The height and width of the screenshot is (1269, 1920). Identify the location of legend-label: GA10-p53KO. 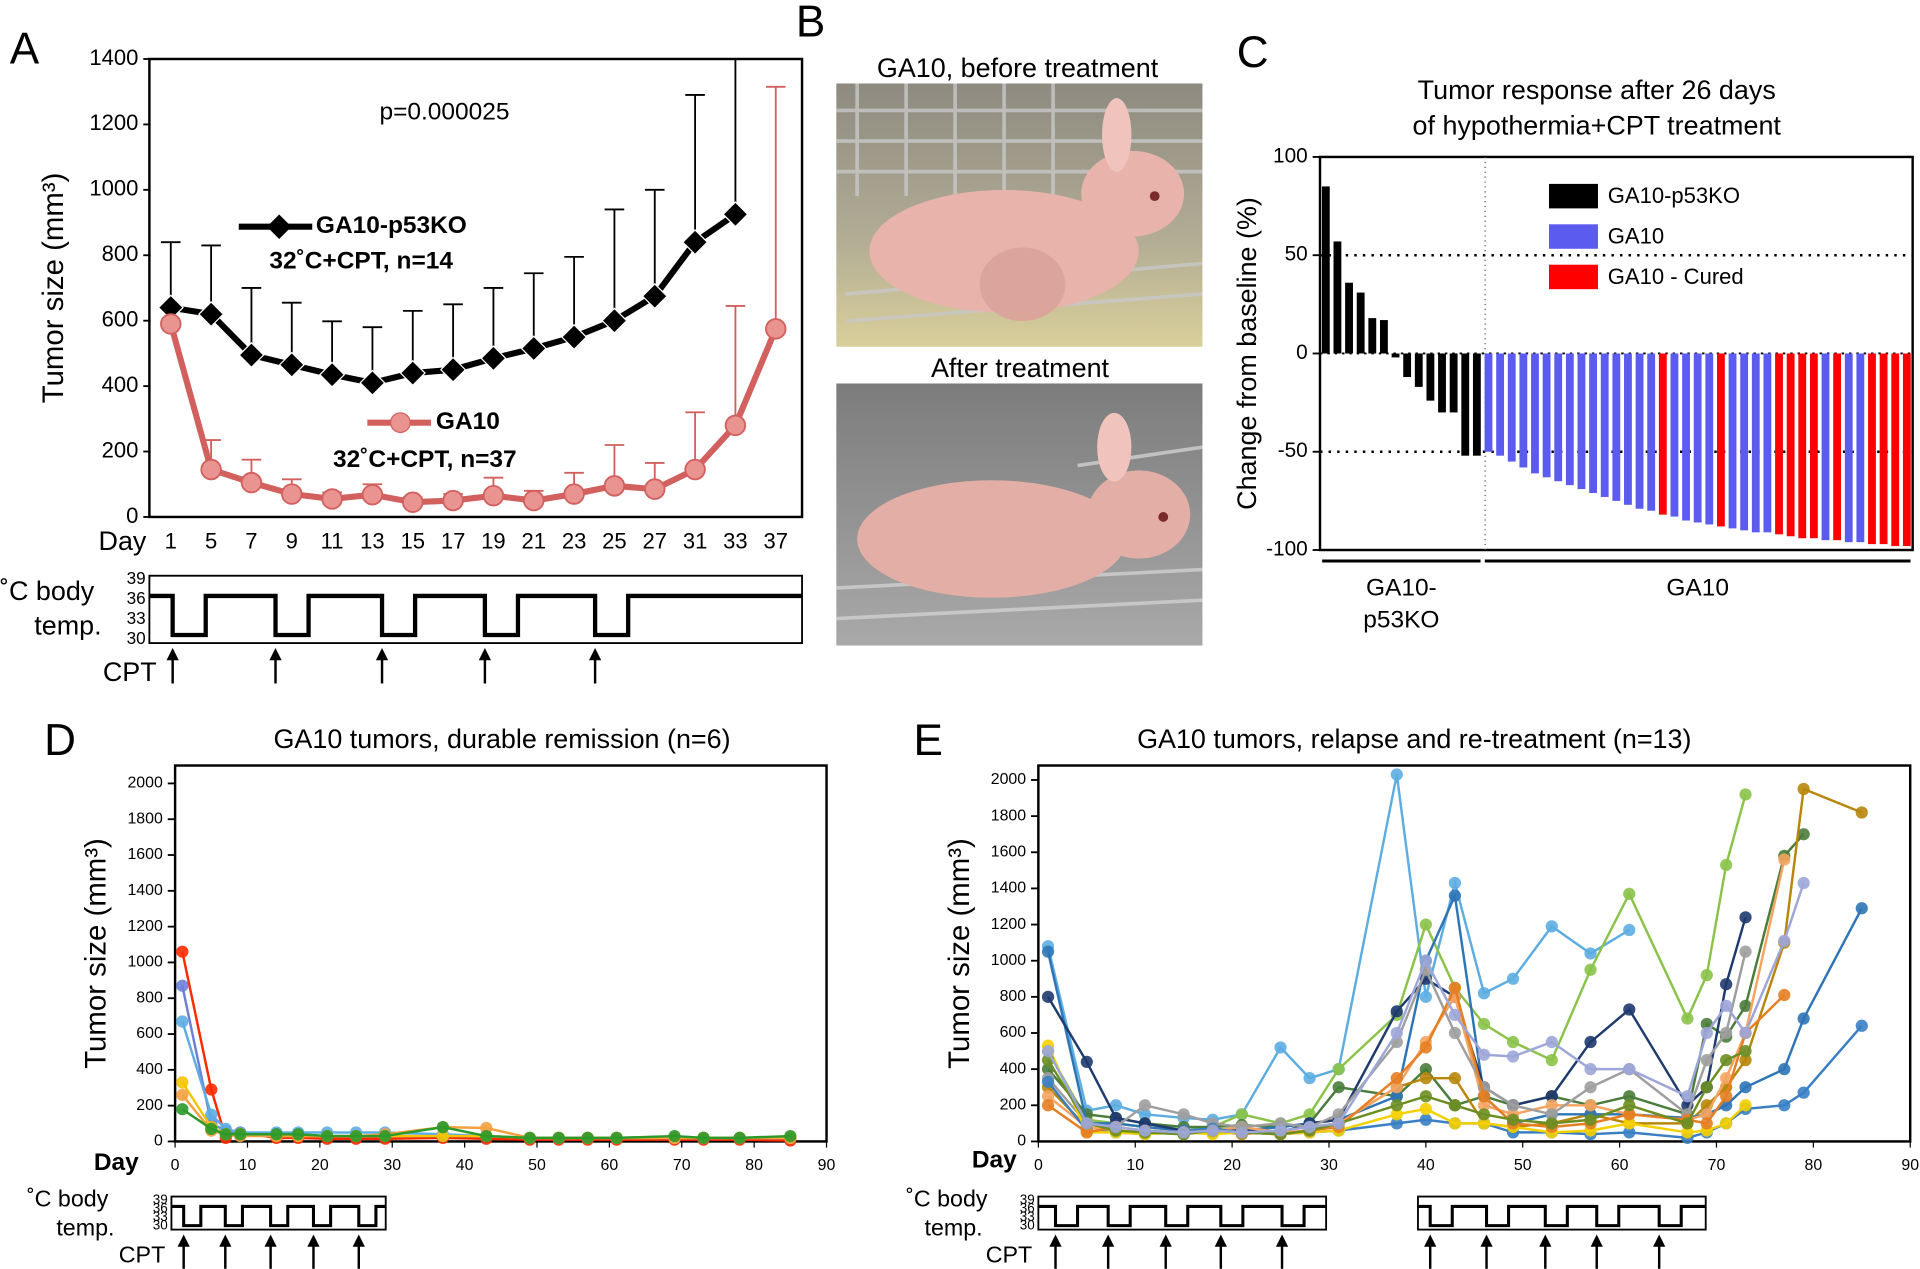
(391, 225).